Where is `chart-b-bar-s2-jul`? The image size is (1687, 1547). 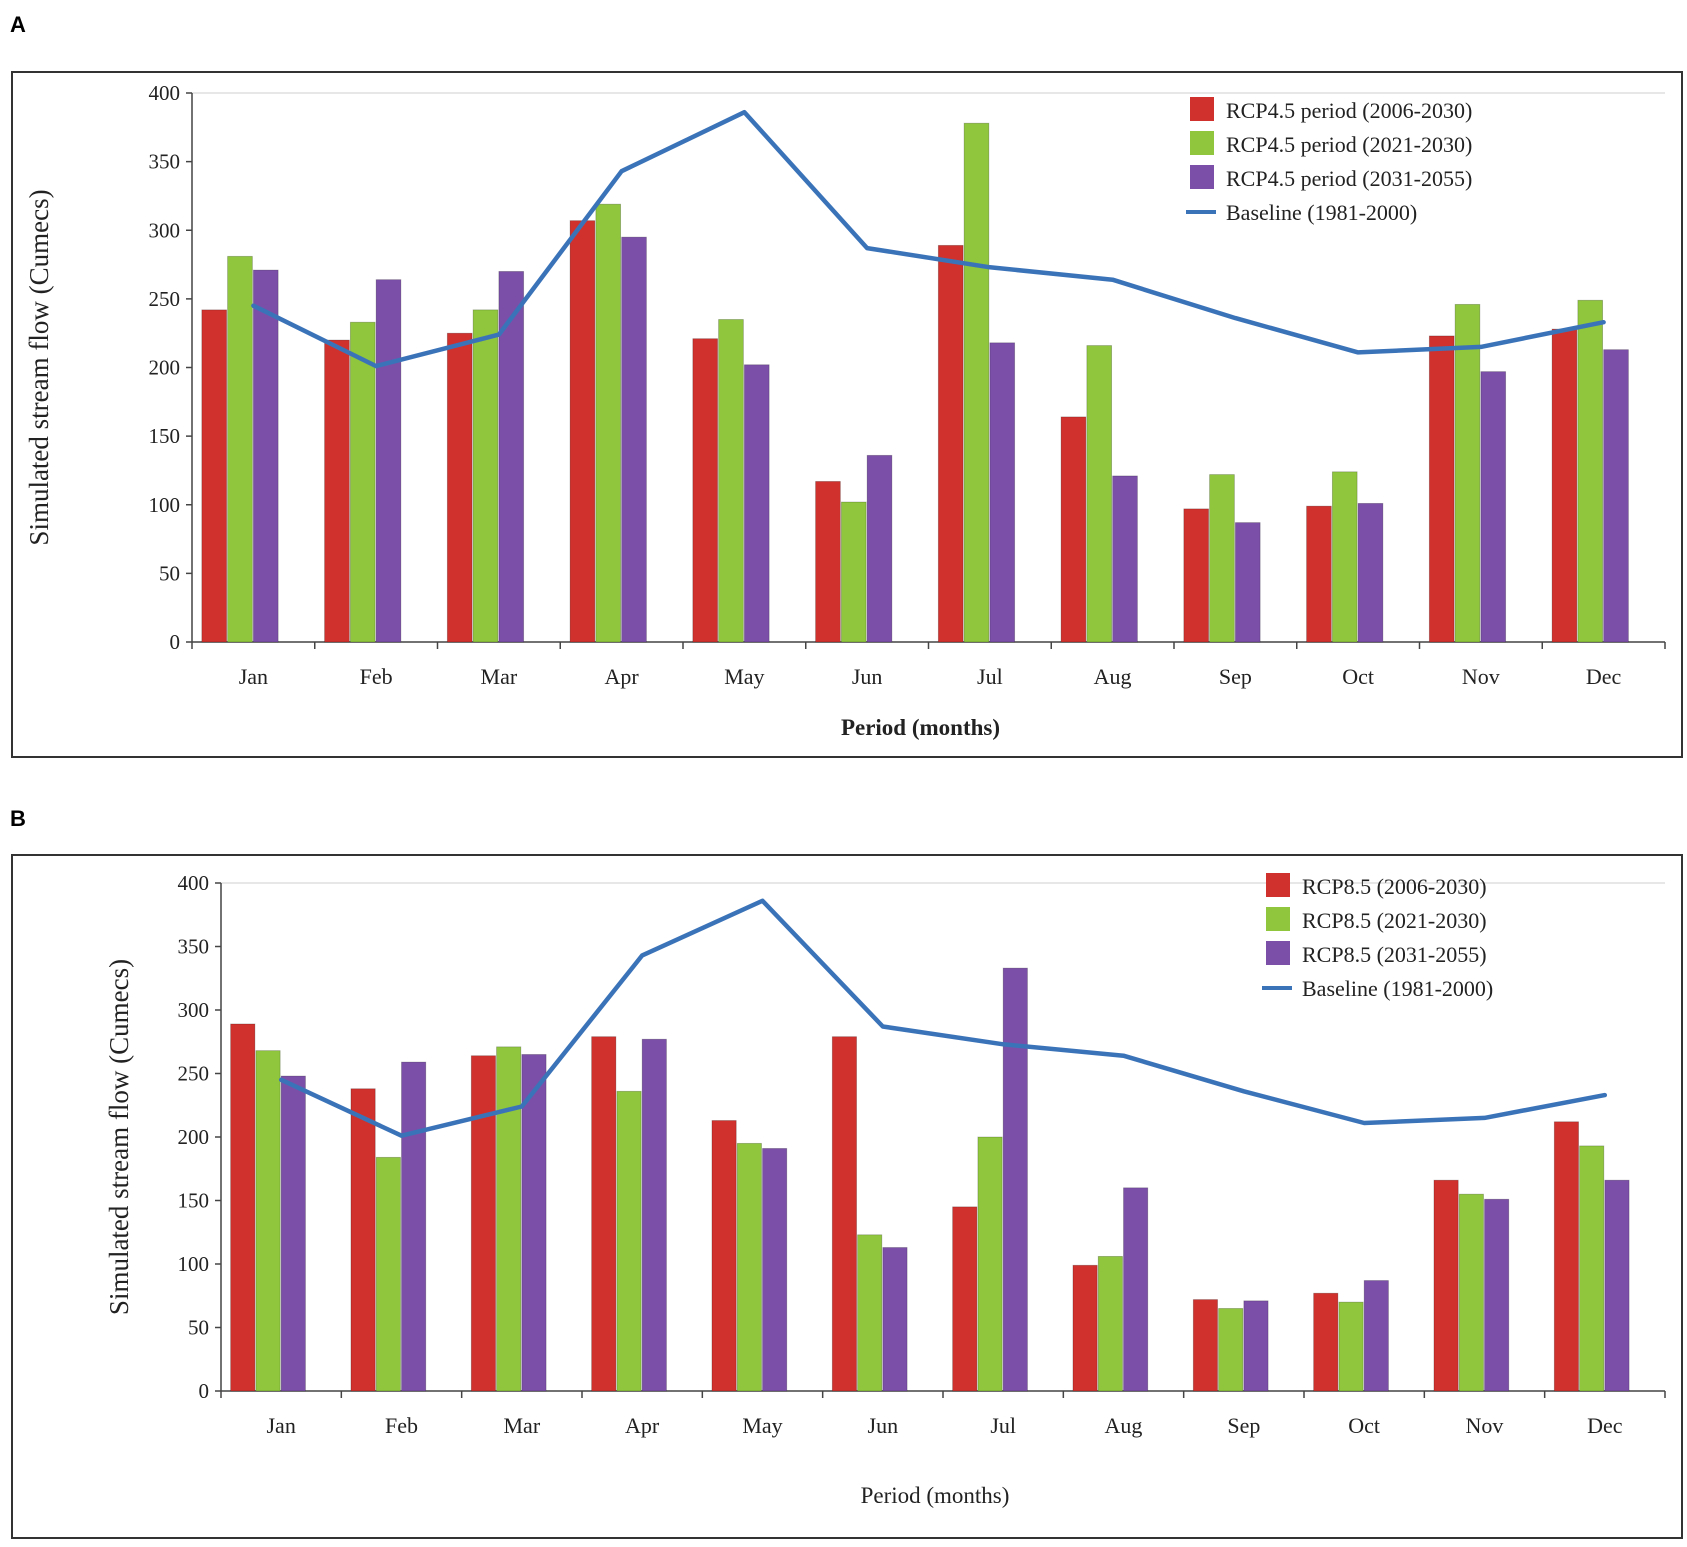 chart-b-bar-s2-jul is located at coordinates (990, 1264).